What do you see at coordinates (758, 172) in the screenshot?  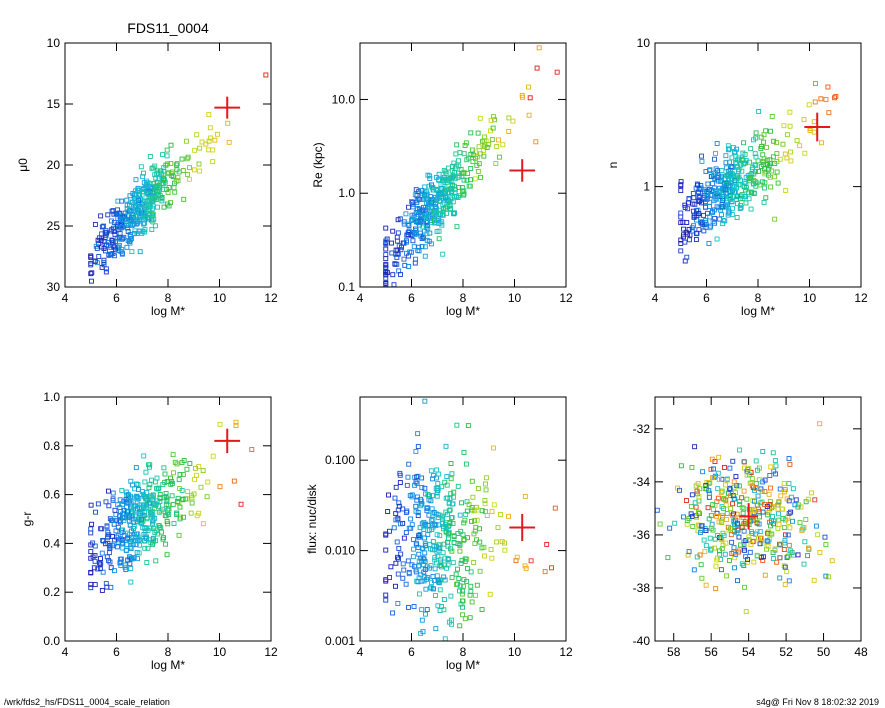 I see `points-n` at bounding box center [758, 172].